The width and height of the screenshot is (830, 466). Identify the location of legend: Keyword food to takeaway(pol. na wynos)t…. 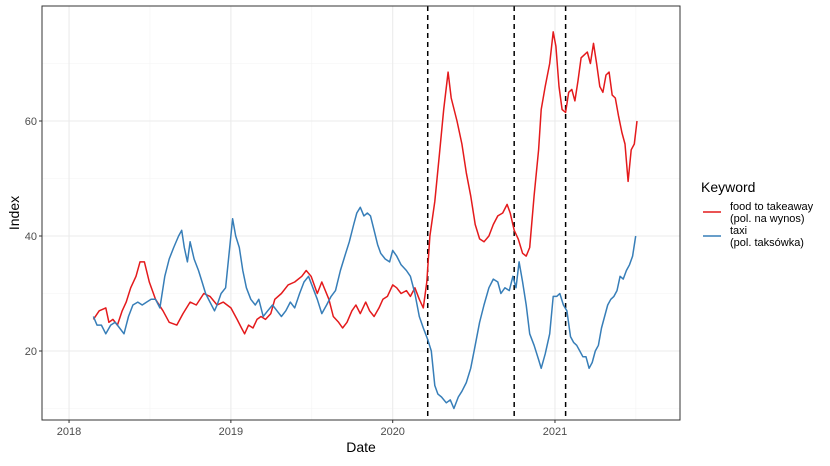
(757, 214).